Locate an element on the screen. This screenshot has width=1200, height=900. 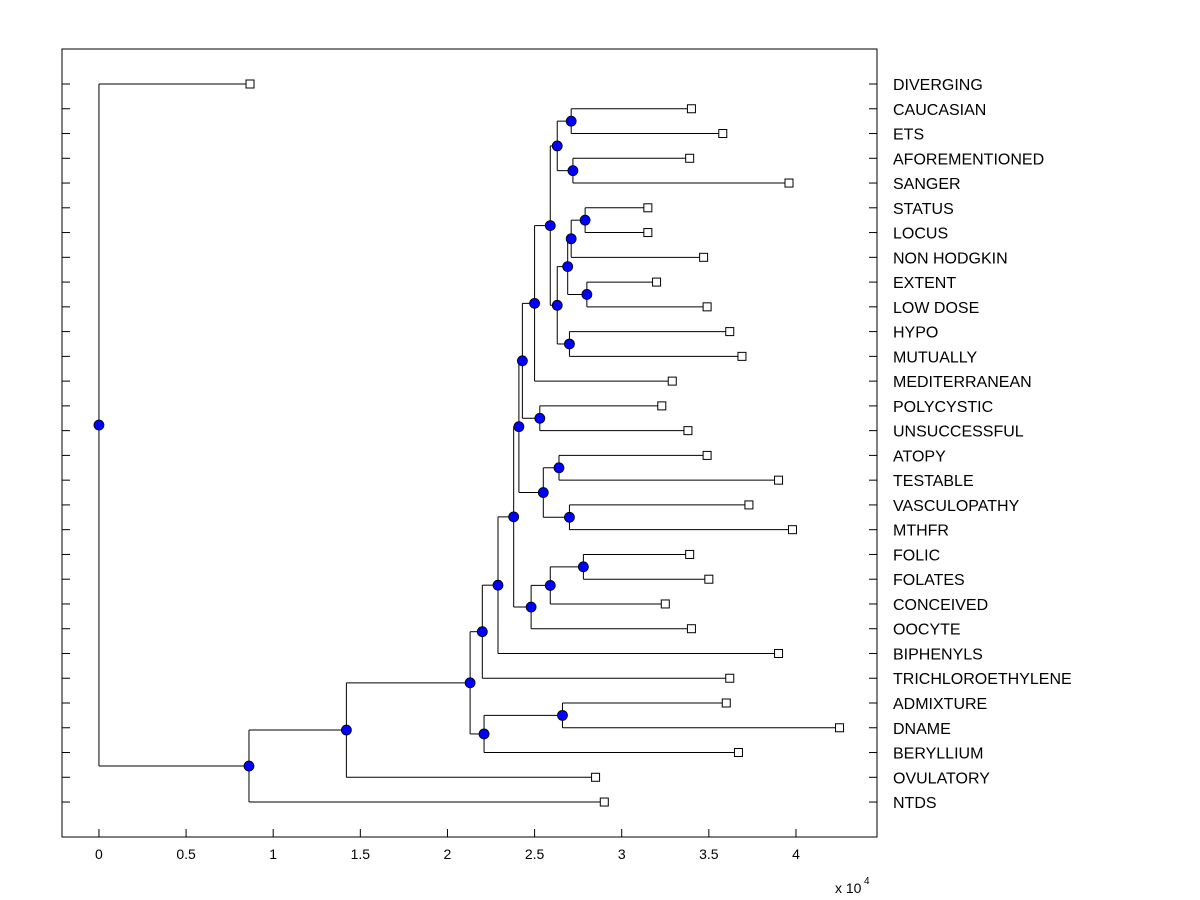
leaf-label: AFOREMENTIONED is located at coordinates (968, 159).